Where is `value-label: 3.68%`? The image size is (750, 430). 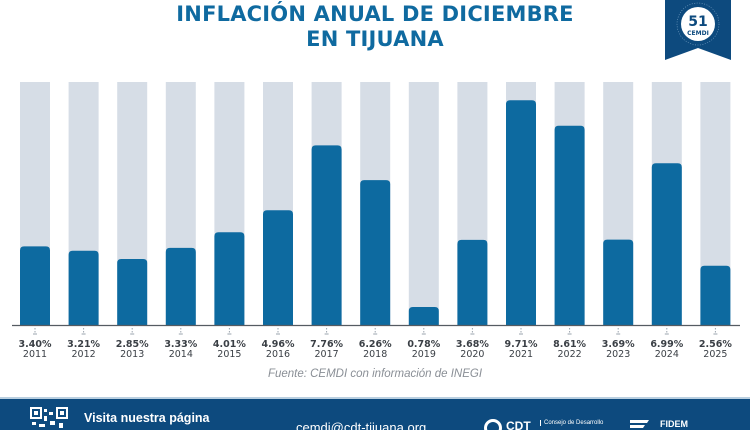
value-label: 3.68% is located at coordinates (472, 344).